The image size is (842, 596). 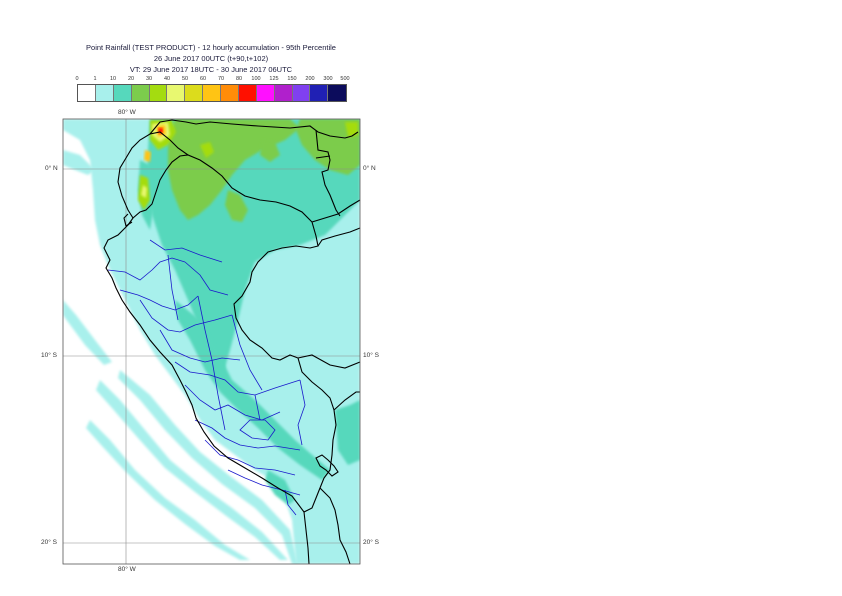 I want to click on color-legend, so click(x=212, y=93).